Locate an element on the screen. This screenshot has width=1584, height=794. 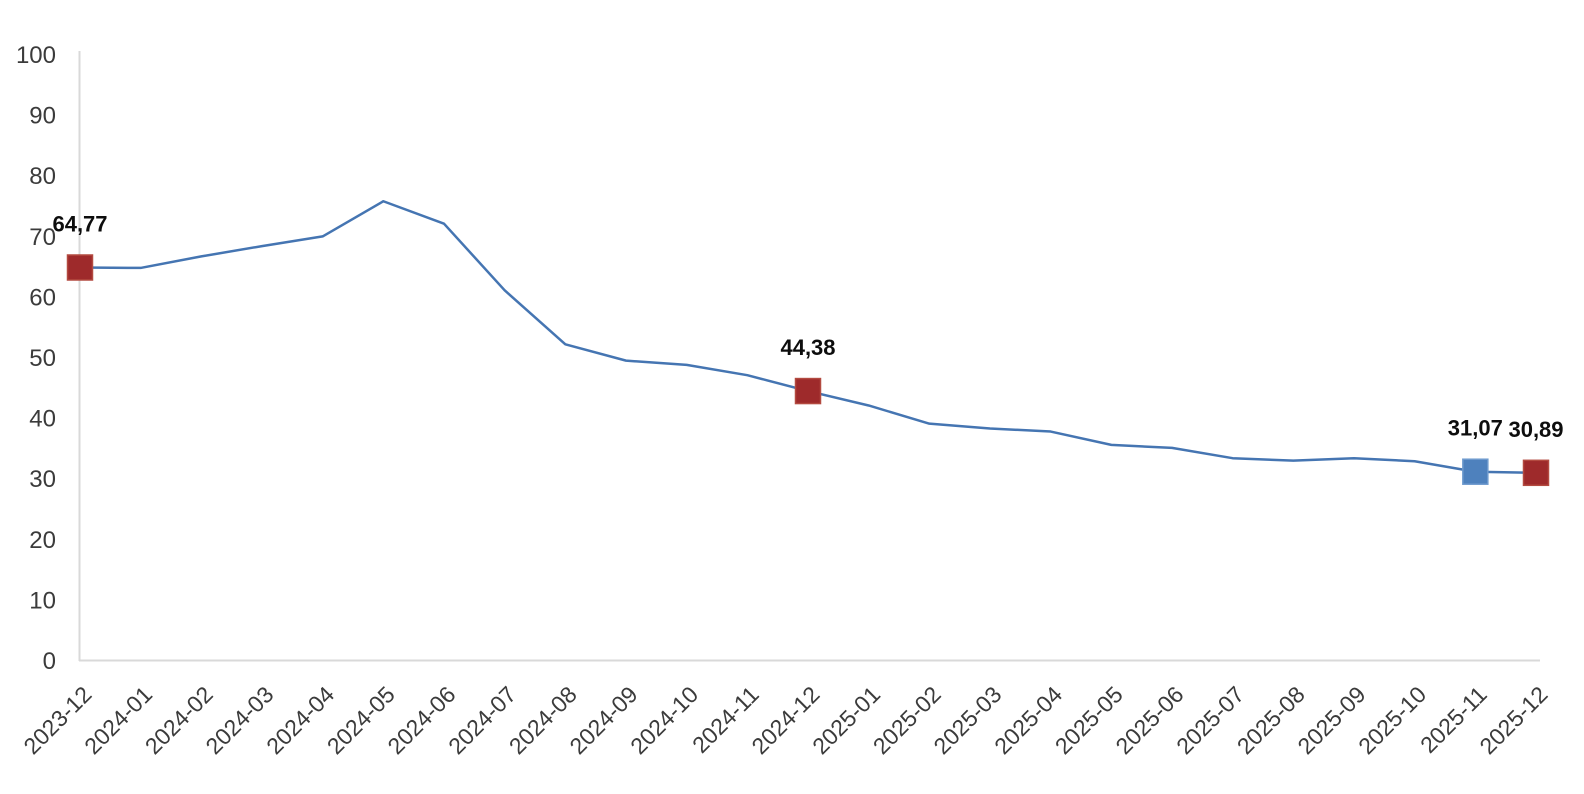
y-axis-tick-label: 90 is located at coordinates (42, 116).